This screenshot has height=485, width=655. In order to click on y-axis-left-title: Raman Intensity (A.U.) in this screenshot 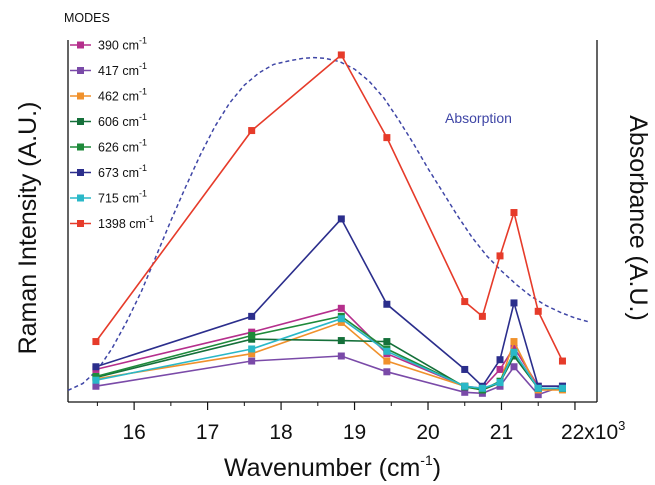, I will do `click(28, 228)`.